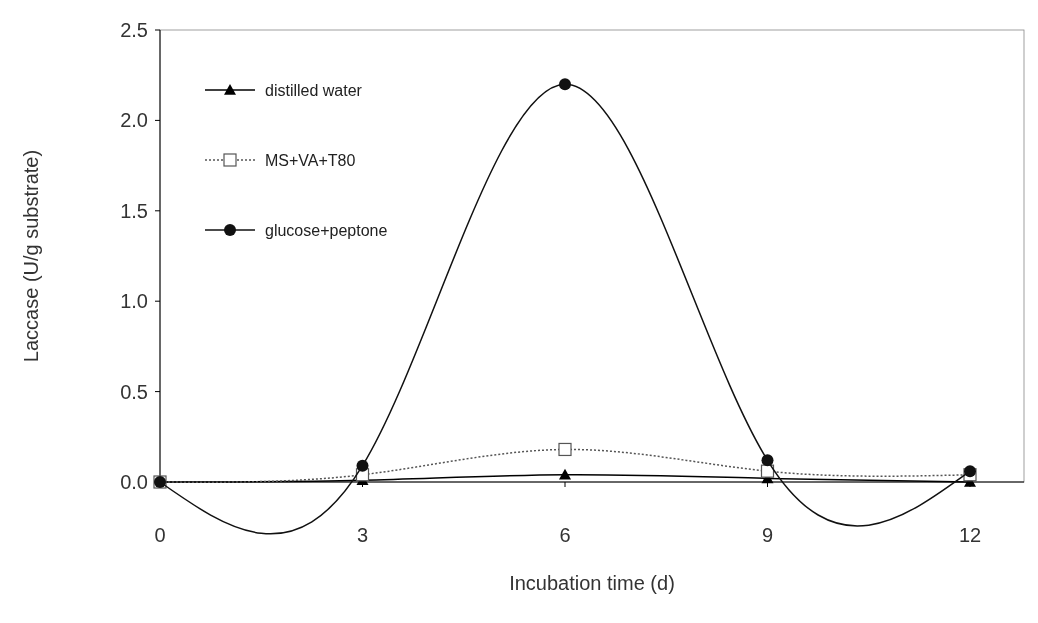 The width and height of the screenshot is (1038, 623). What do you see at coordinates (326, 230) in the screenshot?
I see `legend-label: glucose+peptone` at bounding box center [326, 230].